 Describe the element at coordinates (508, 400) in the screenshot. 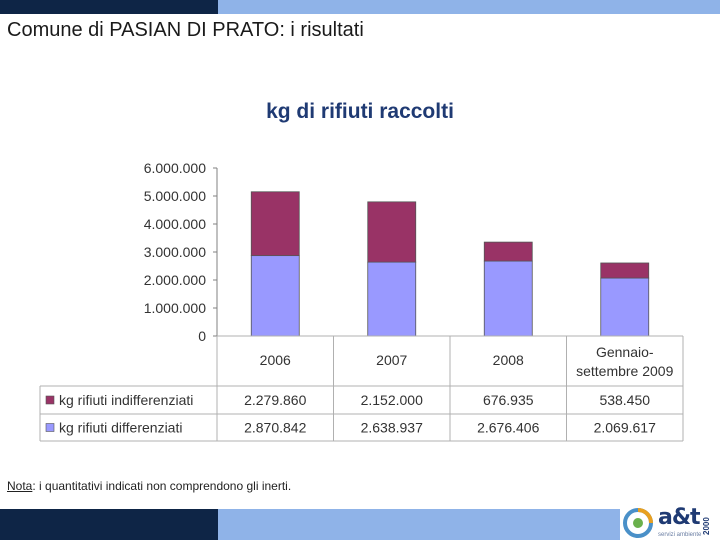

I see `table-value: 676.935` at that location.